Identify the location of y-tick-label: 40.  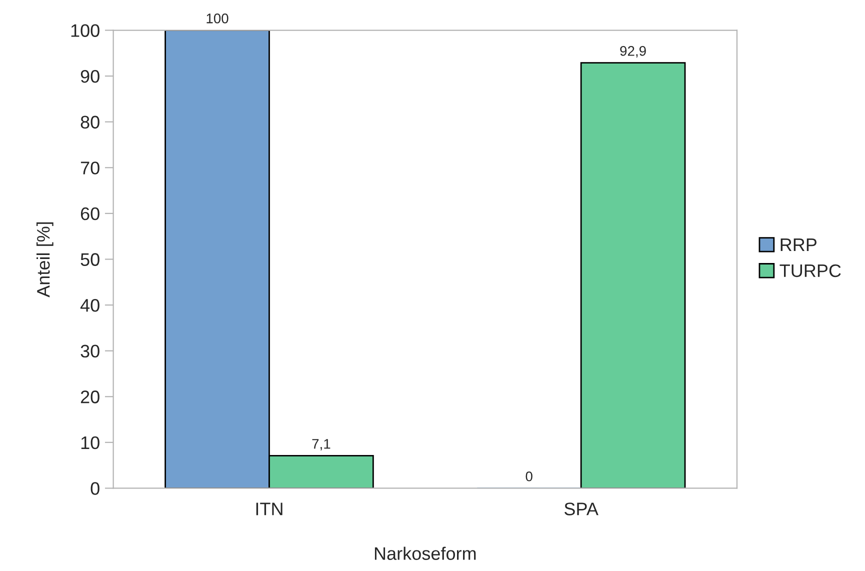
(90, 305).